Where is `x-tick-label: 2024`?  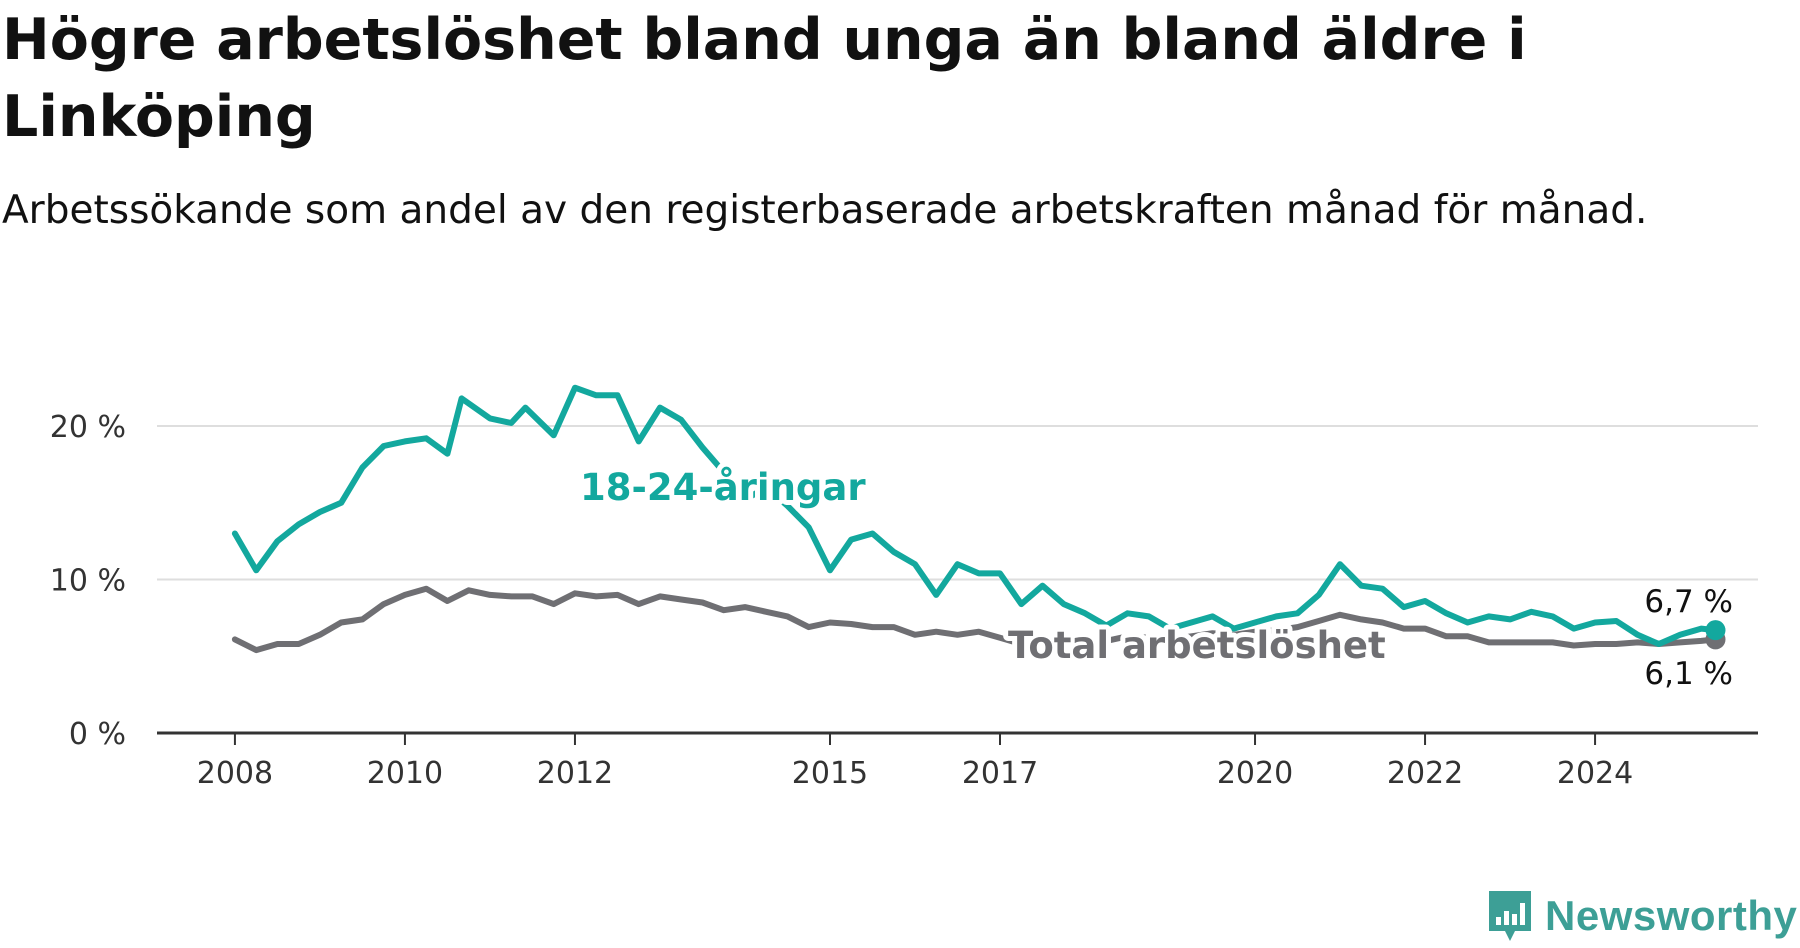
x-tick-label: 2024 is located at coordinates (1595, 773).